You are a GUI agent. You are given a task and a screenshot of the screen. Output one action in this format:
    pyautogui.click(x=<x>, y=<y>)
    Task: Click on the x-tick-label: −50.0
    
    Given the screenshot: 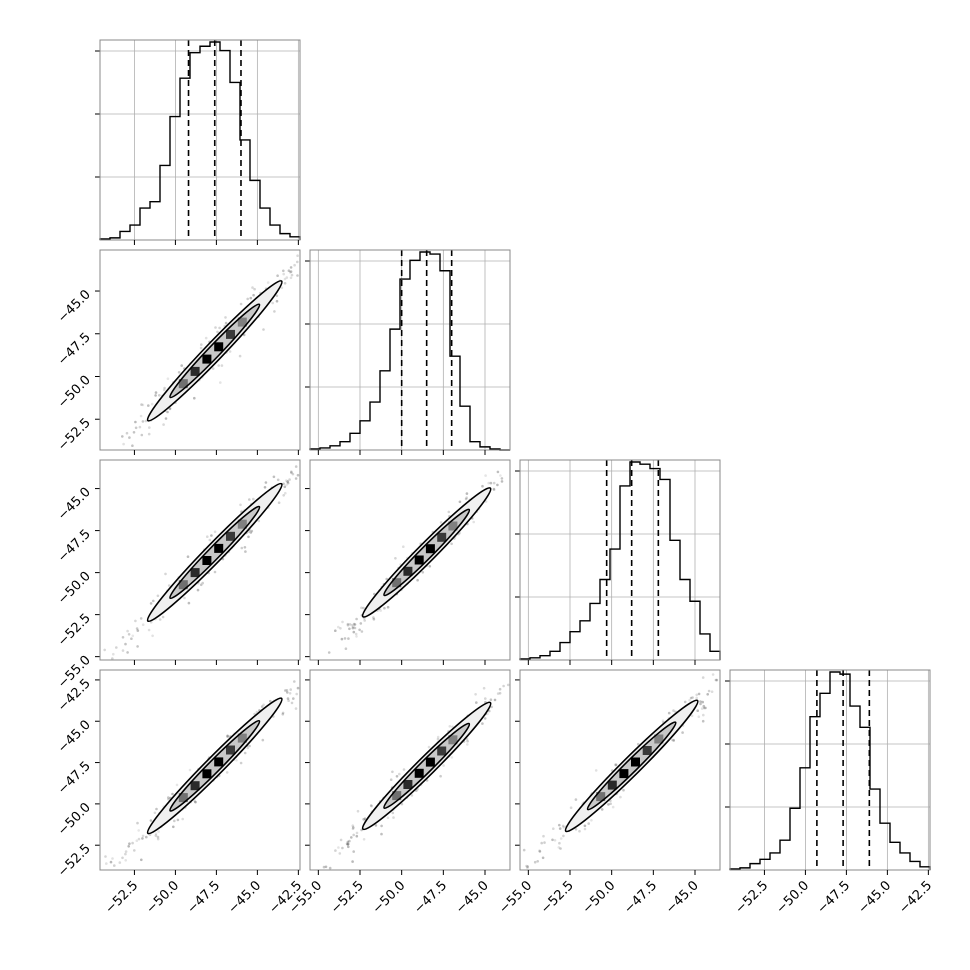 What is the action you would take?
    pyautogui.click(x=162, y=897)
    